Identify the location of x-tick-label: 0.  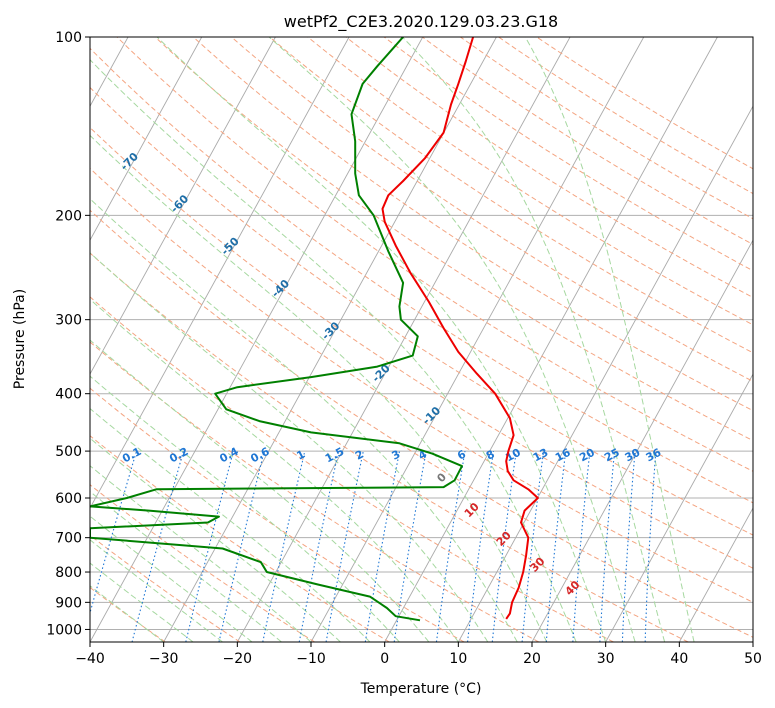
(384, 659).